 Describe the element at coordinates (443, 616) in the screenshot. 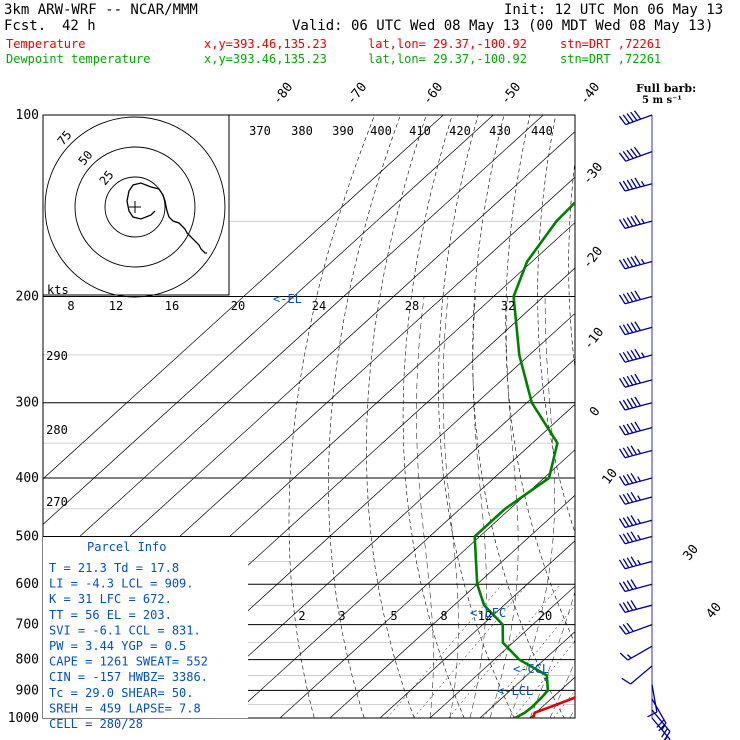

I see `mixing-ratio-label: 8` at that location.